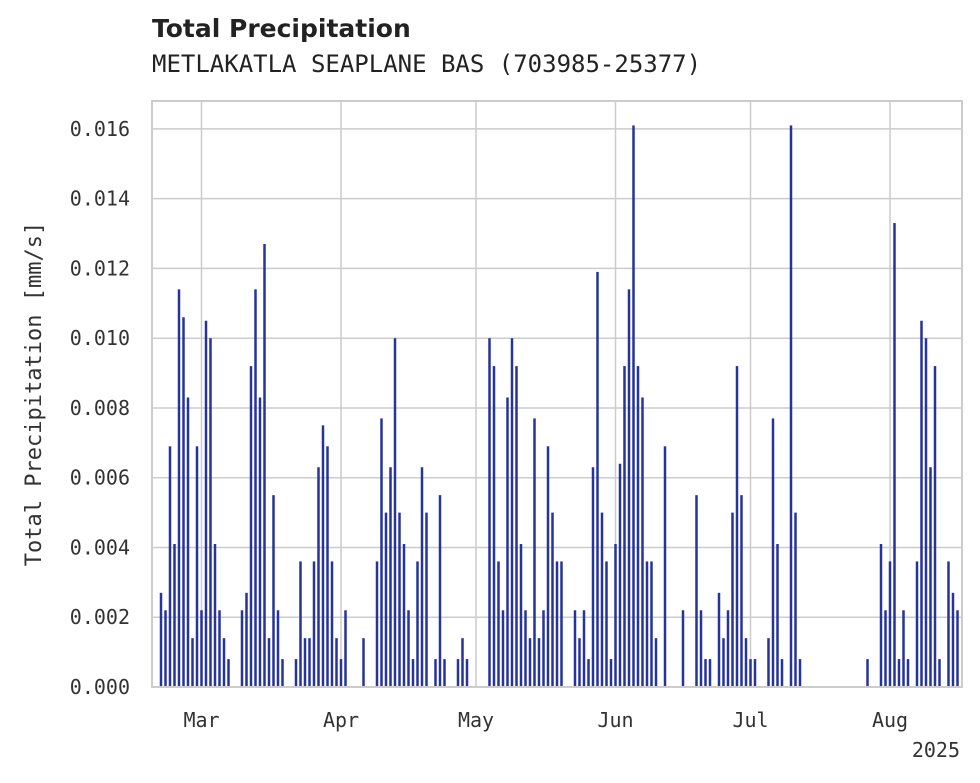  Describe the element at coordinates (750, 720) in the screenshot. I see `x-tick-label: Jul` at that location.